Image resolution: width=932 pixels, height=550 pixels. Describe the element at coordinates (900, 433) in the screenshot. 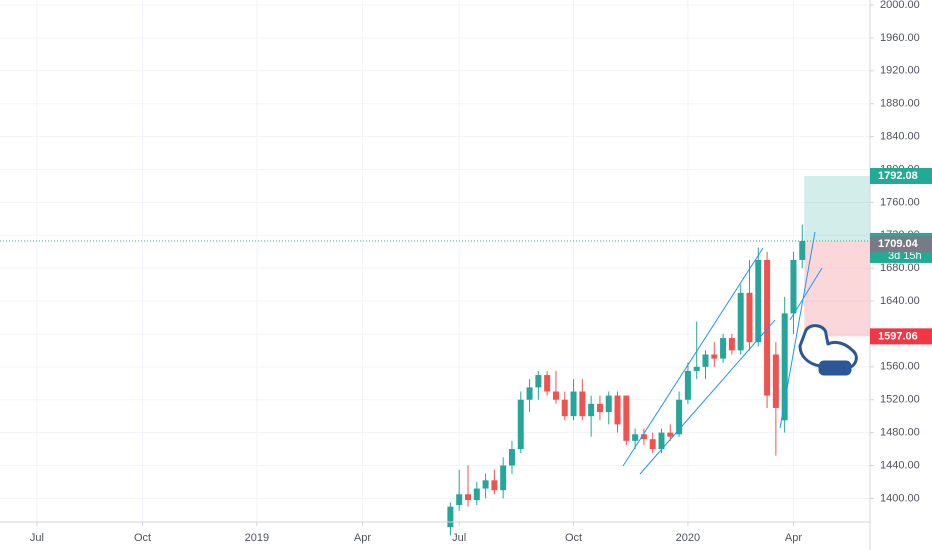

I see `y-tick-label: 1480.00` at that location.